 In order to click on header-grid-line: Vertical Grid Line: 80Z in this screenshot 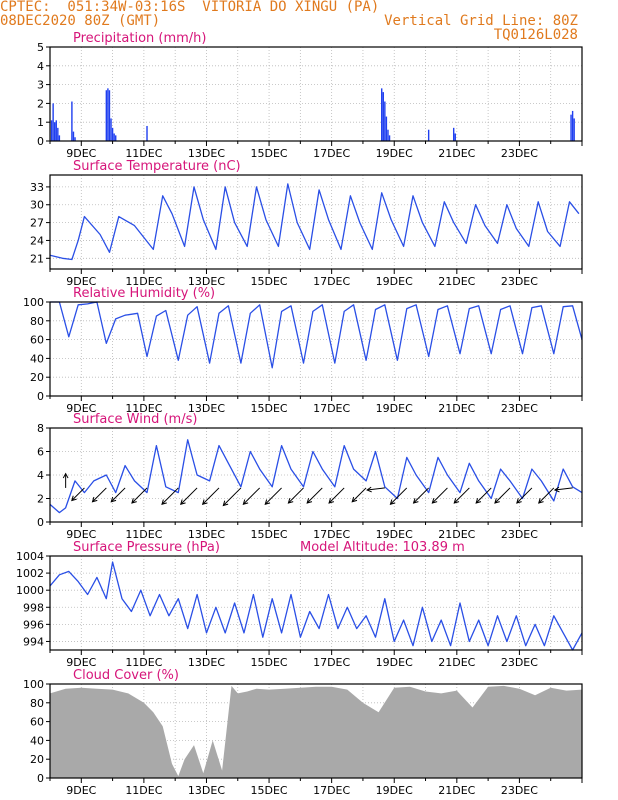, I will do `click(481, 21)`.